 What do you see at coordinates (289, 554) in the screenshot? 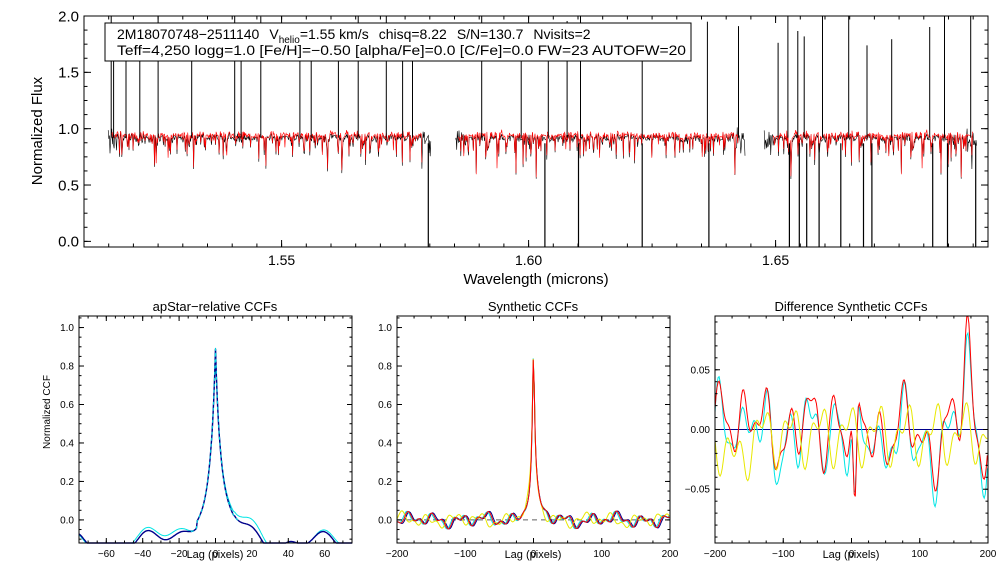
I see `x-tick-label: 40` at bounding box center [289, 554].